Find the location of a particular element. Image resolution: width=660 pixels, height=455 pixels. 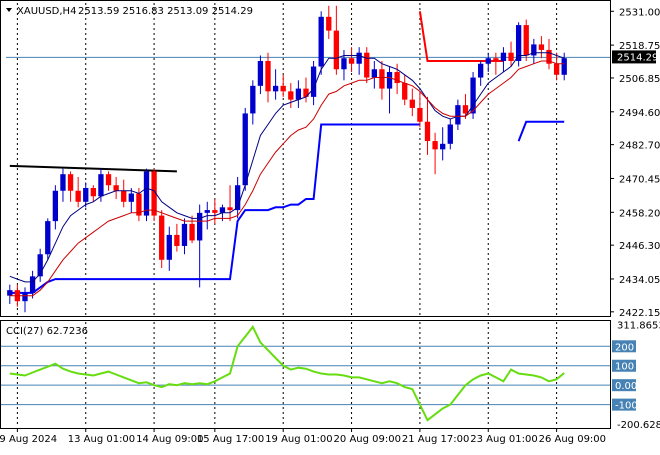

current-price-badge is located at coordinates (634, 57).